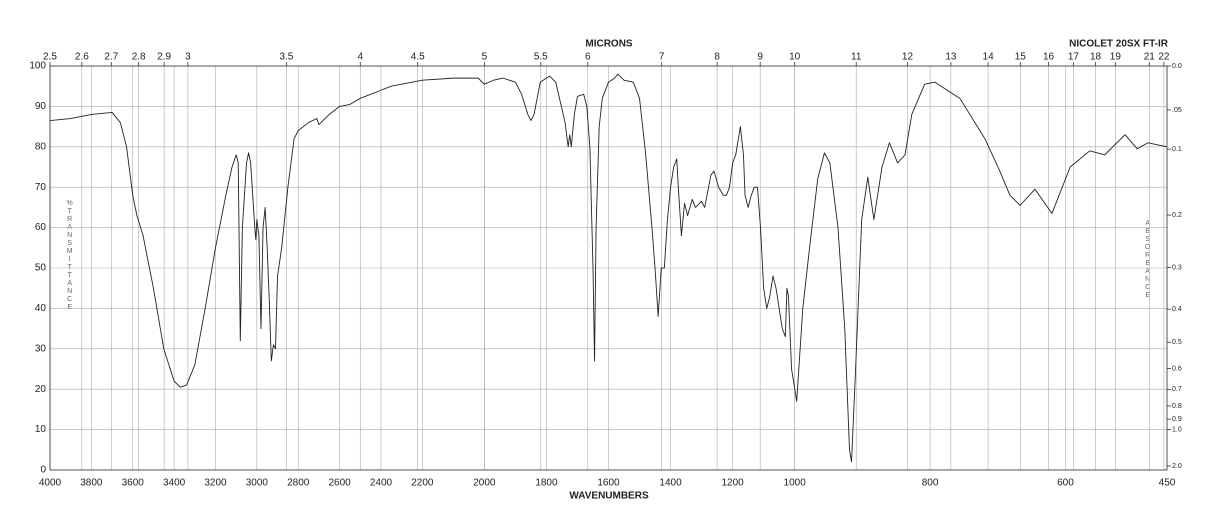  What do you see at coordinates (82, 57) in the screenshot?
I see `top-tick-label: 2.6` at bounding box center [82, 57].